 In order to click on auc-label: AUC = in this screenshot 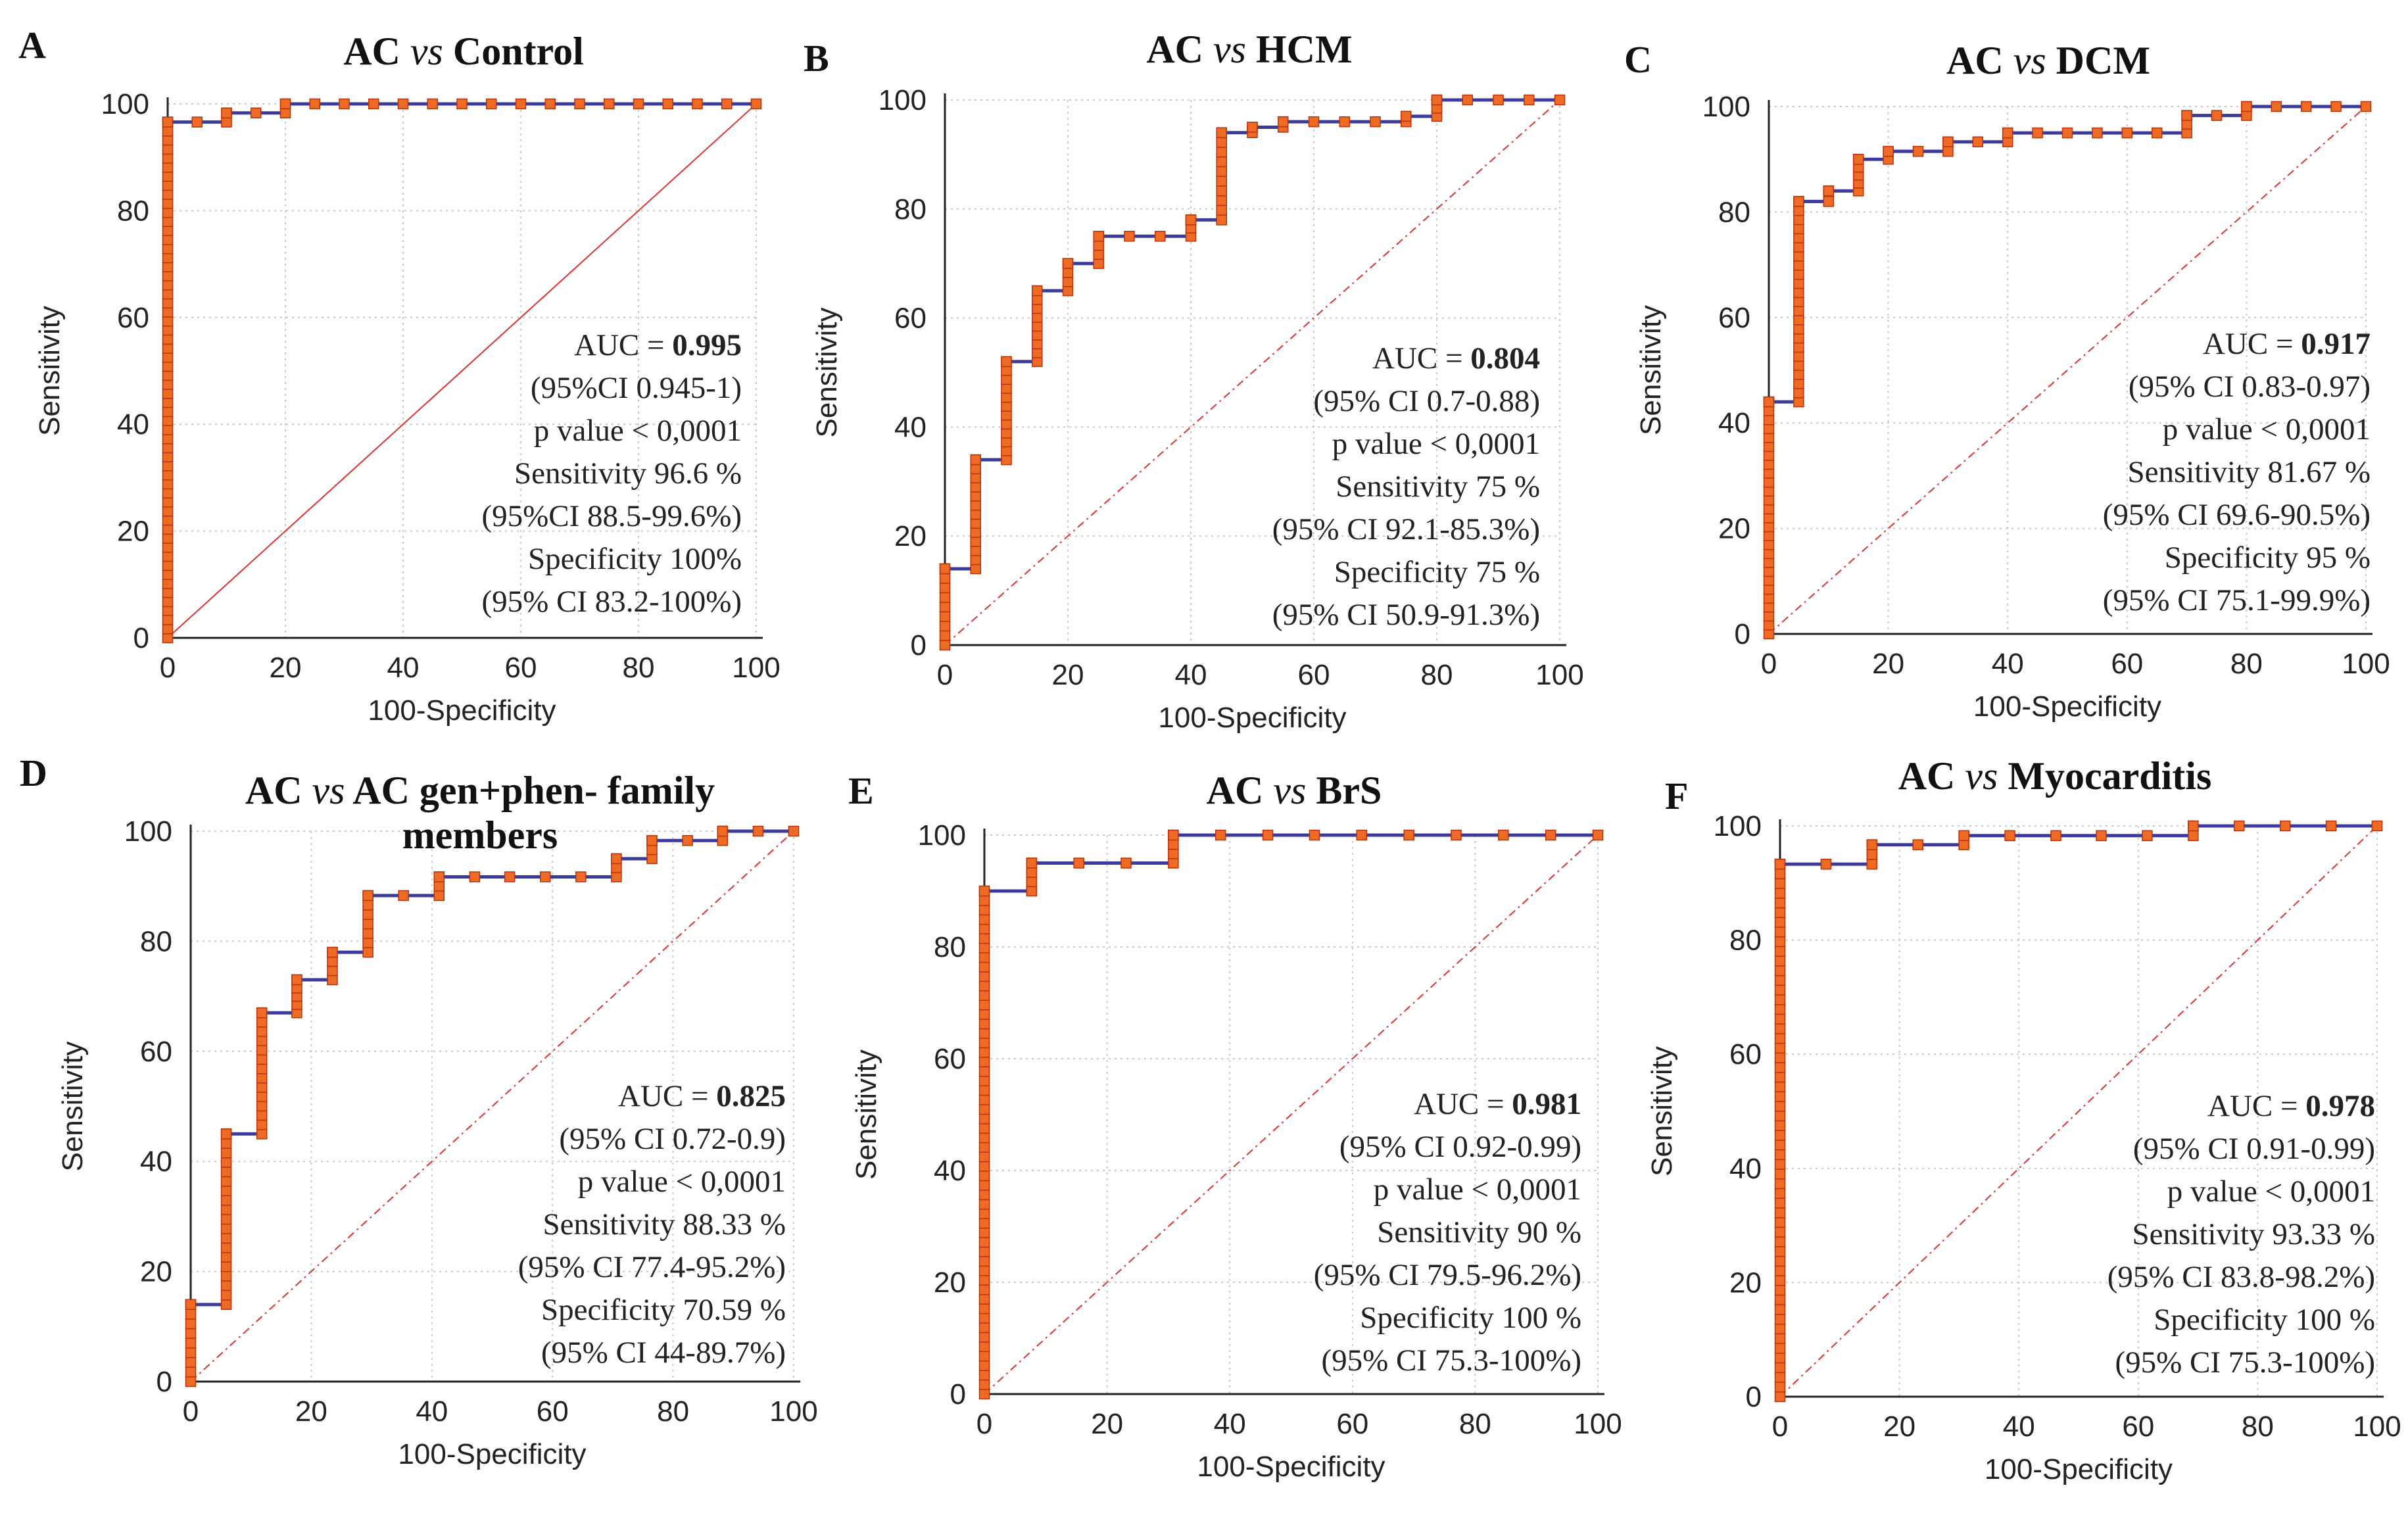, I will do `click(2252, 1106)`.